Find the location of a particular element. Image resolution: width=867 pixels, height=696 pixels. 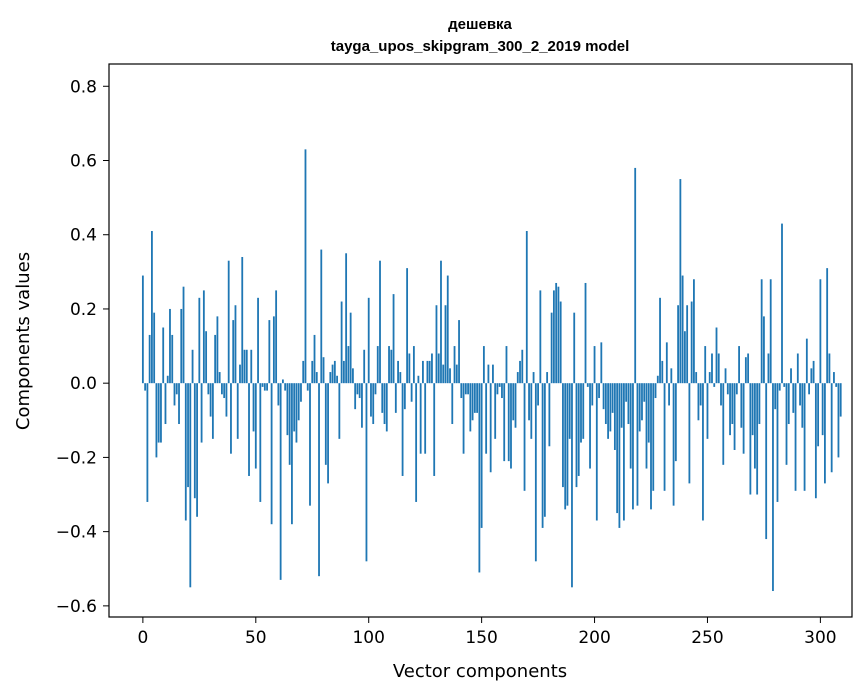

x-tick-label: 100 is located at coordinates (368, 638).